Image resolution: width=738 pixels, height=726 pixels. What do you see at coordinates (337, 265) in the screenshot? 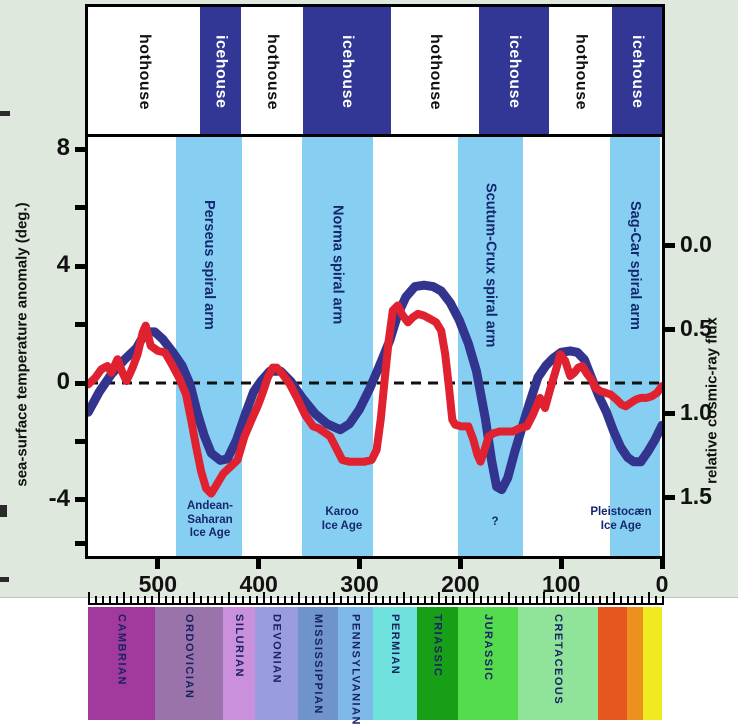
I see `spiral-arm-label-box: Norma spiral arm` at bounding box center [337, 265].